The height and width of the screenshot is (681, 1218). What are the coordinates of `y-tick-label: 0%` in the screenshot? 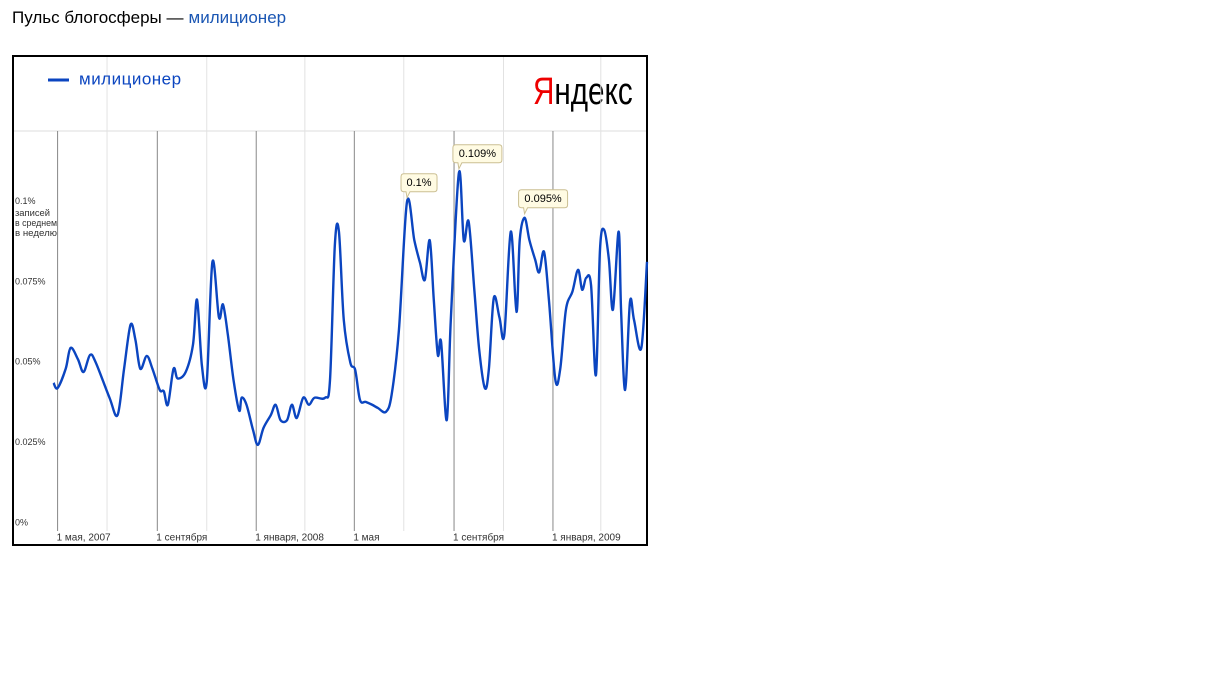 It's located at (21, 522).